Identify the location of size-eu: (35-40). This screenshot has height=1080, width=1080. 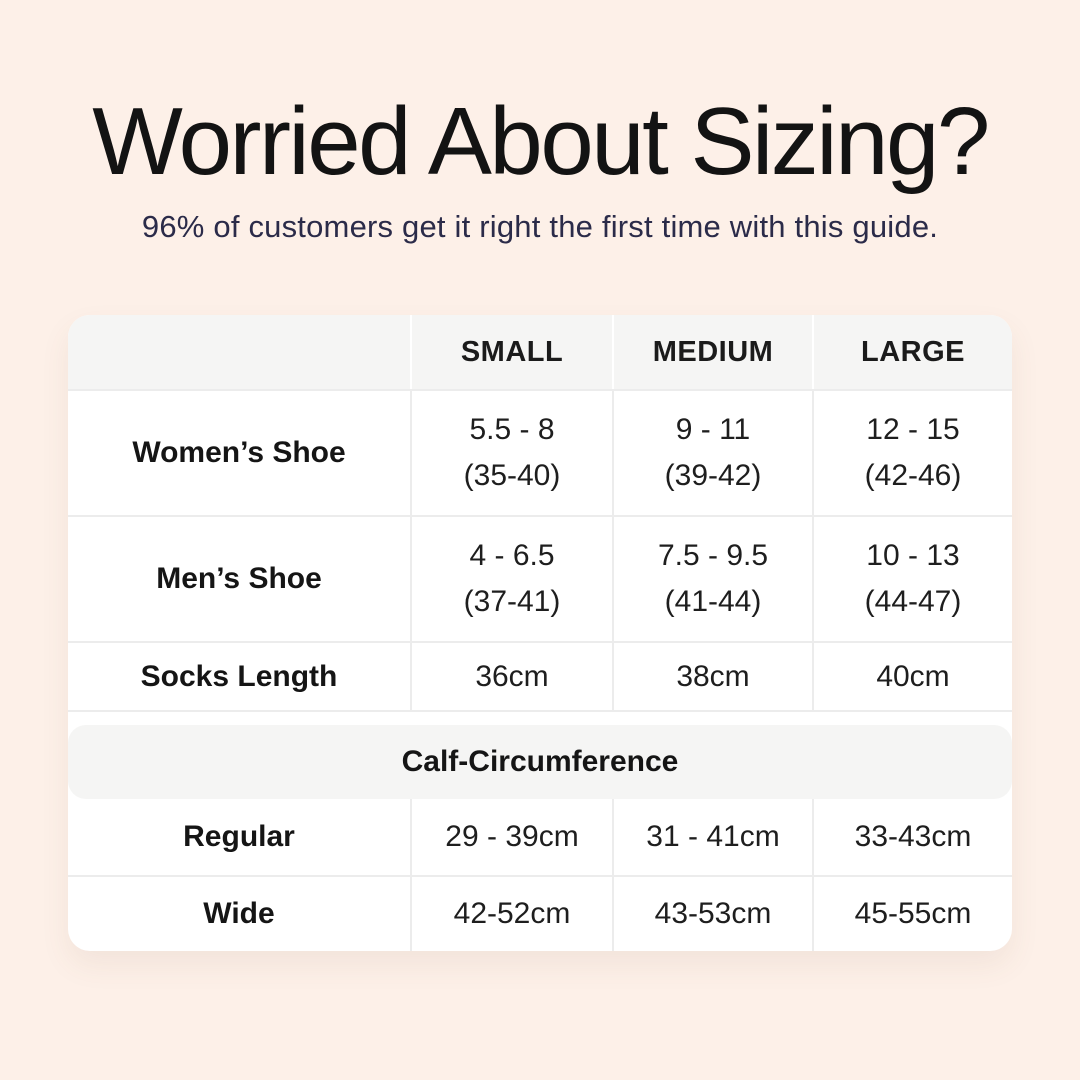
(512, 475).